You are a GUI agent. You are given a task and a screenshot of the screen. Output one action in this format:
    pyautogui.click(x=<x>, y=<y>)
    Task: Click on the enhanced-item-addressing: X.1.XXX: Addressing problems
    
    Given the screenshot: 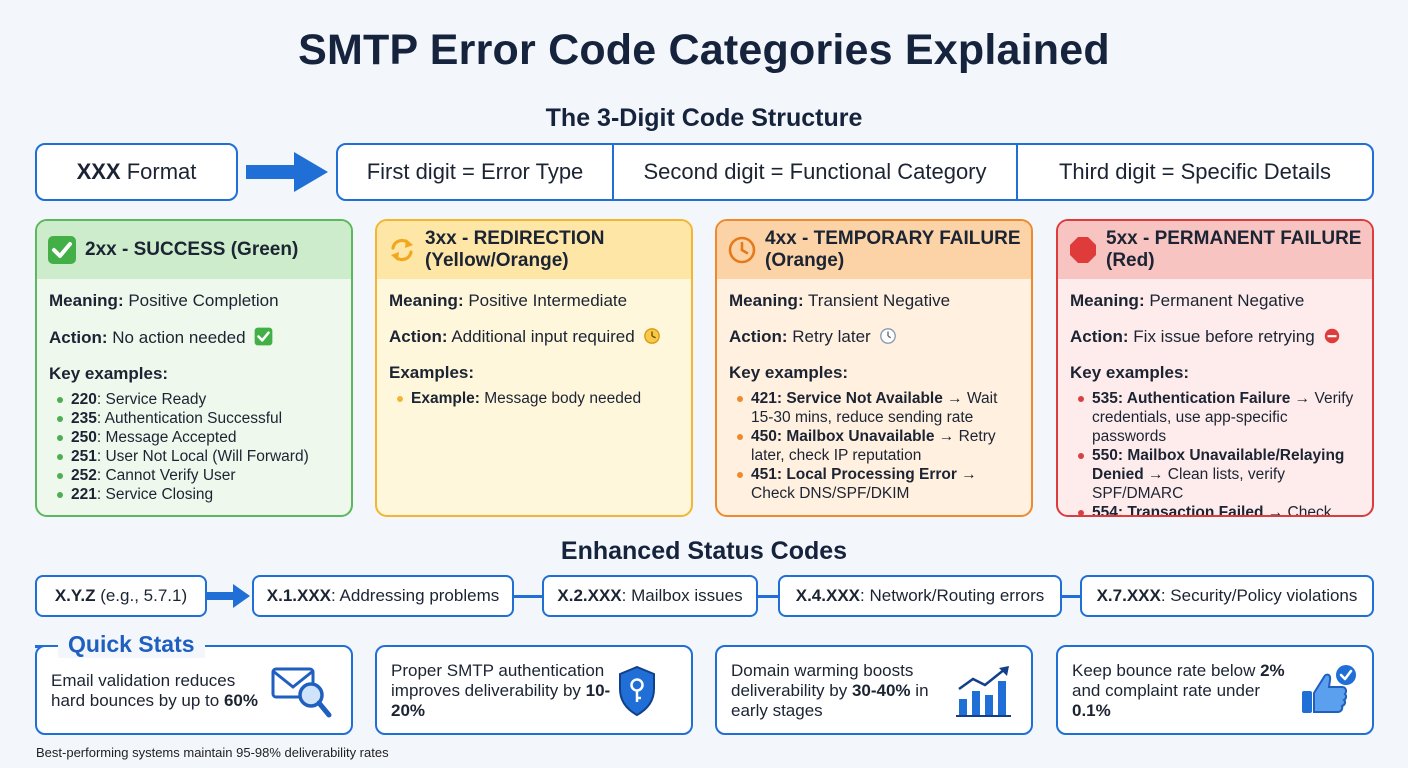 What is the action you would take?
    pyautogui.click(x=383, y=596)
    